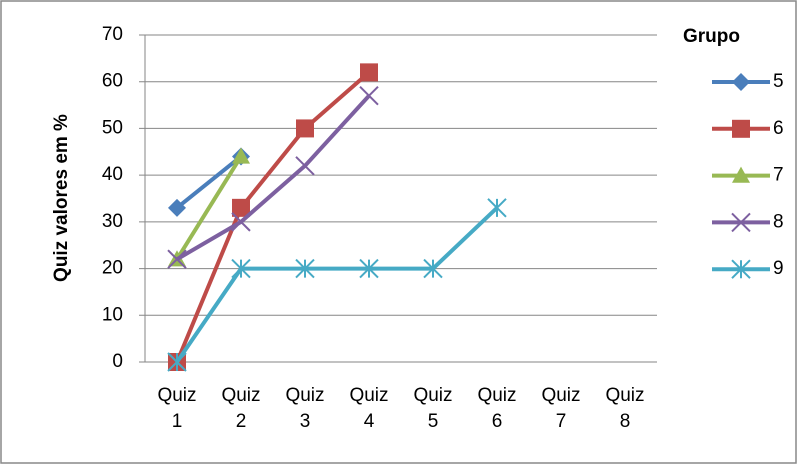  I want to click on x-tick-label: Quiz 1, so click(177, 408).